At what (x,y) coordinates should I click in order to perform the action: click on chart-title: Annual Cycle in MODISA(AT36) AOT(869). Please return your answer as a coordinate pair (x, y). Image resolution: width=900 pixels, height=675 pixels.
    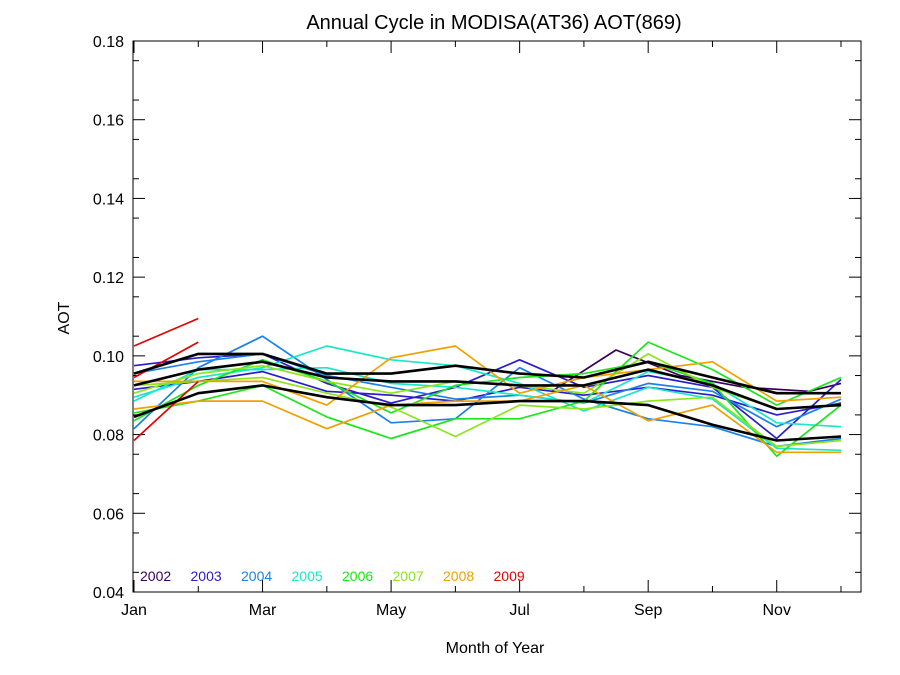
    Looking at the image, I should click on (493, 23).